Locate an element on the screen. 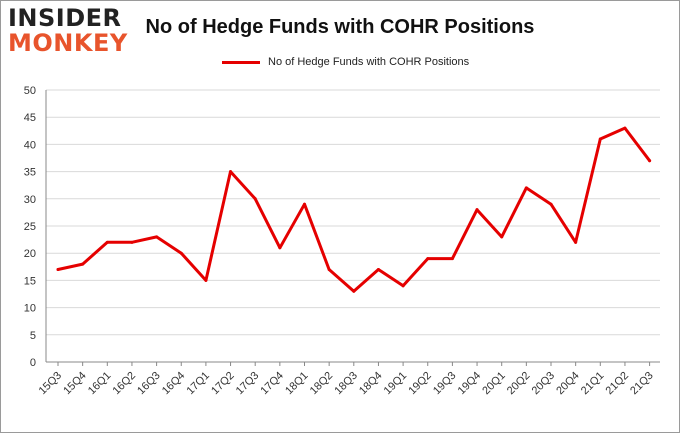 The image size is (680, 433). insider-monkey-logo: INSIDER MONKEY is located at coordinates (68, 30).